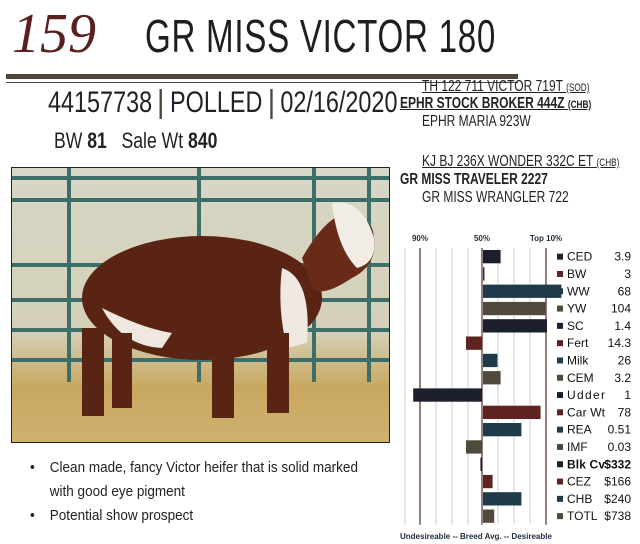 The image size is (640, 544). What do you see at coordinates (579, 482) in the screenshot?
I see `trait-label: CEZ` at bounding box center [579, 482].